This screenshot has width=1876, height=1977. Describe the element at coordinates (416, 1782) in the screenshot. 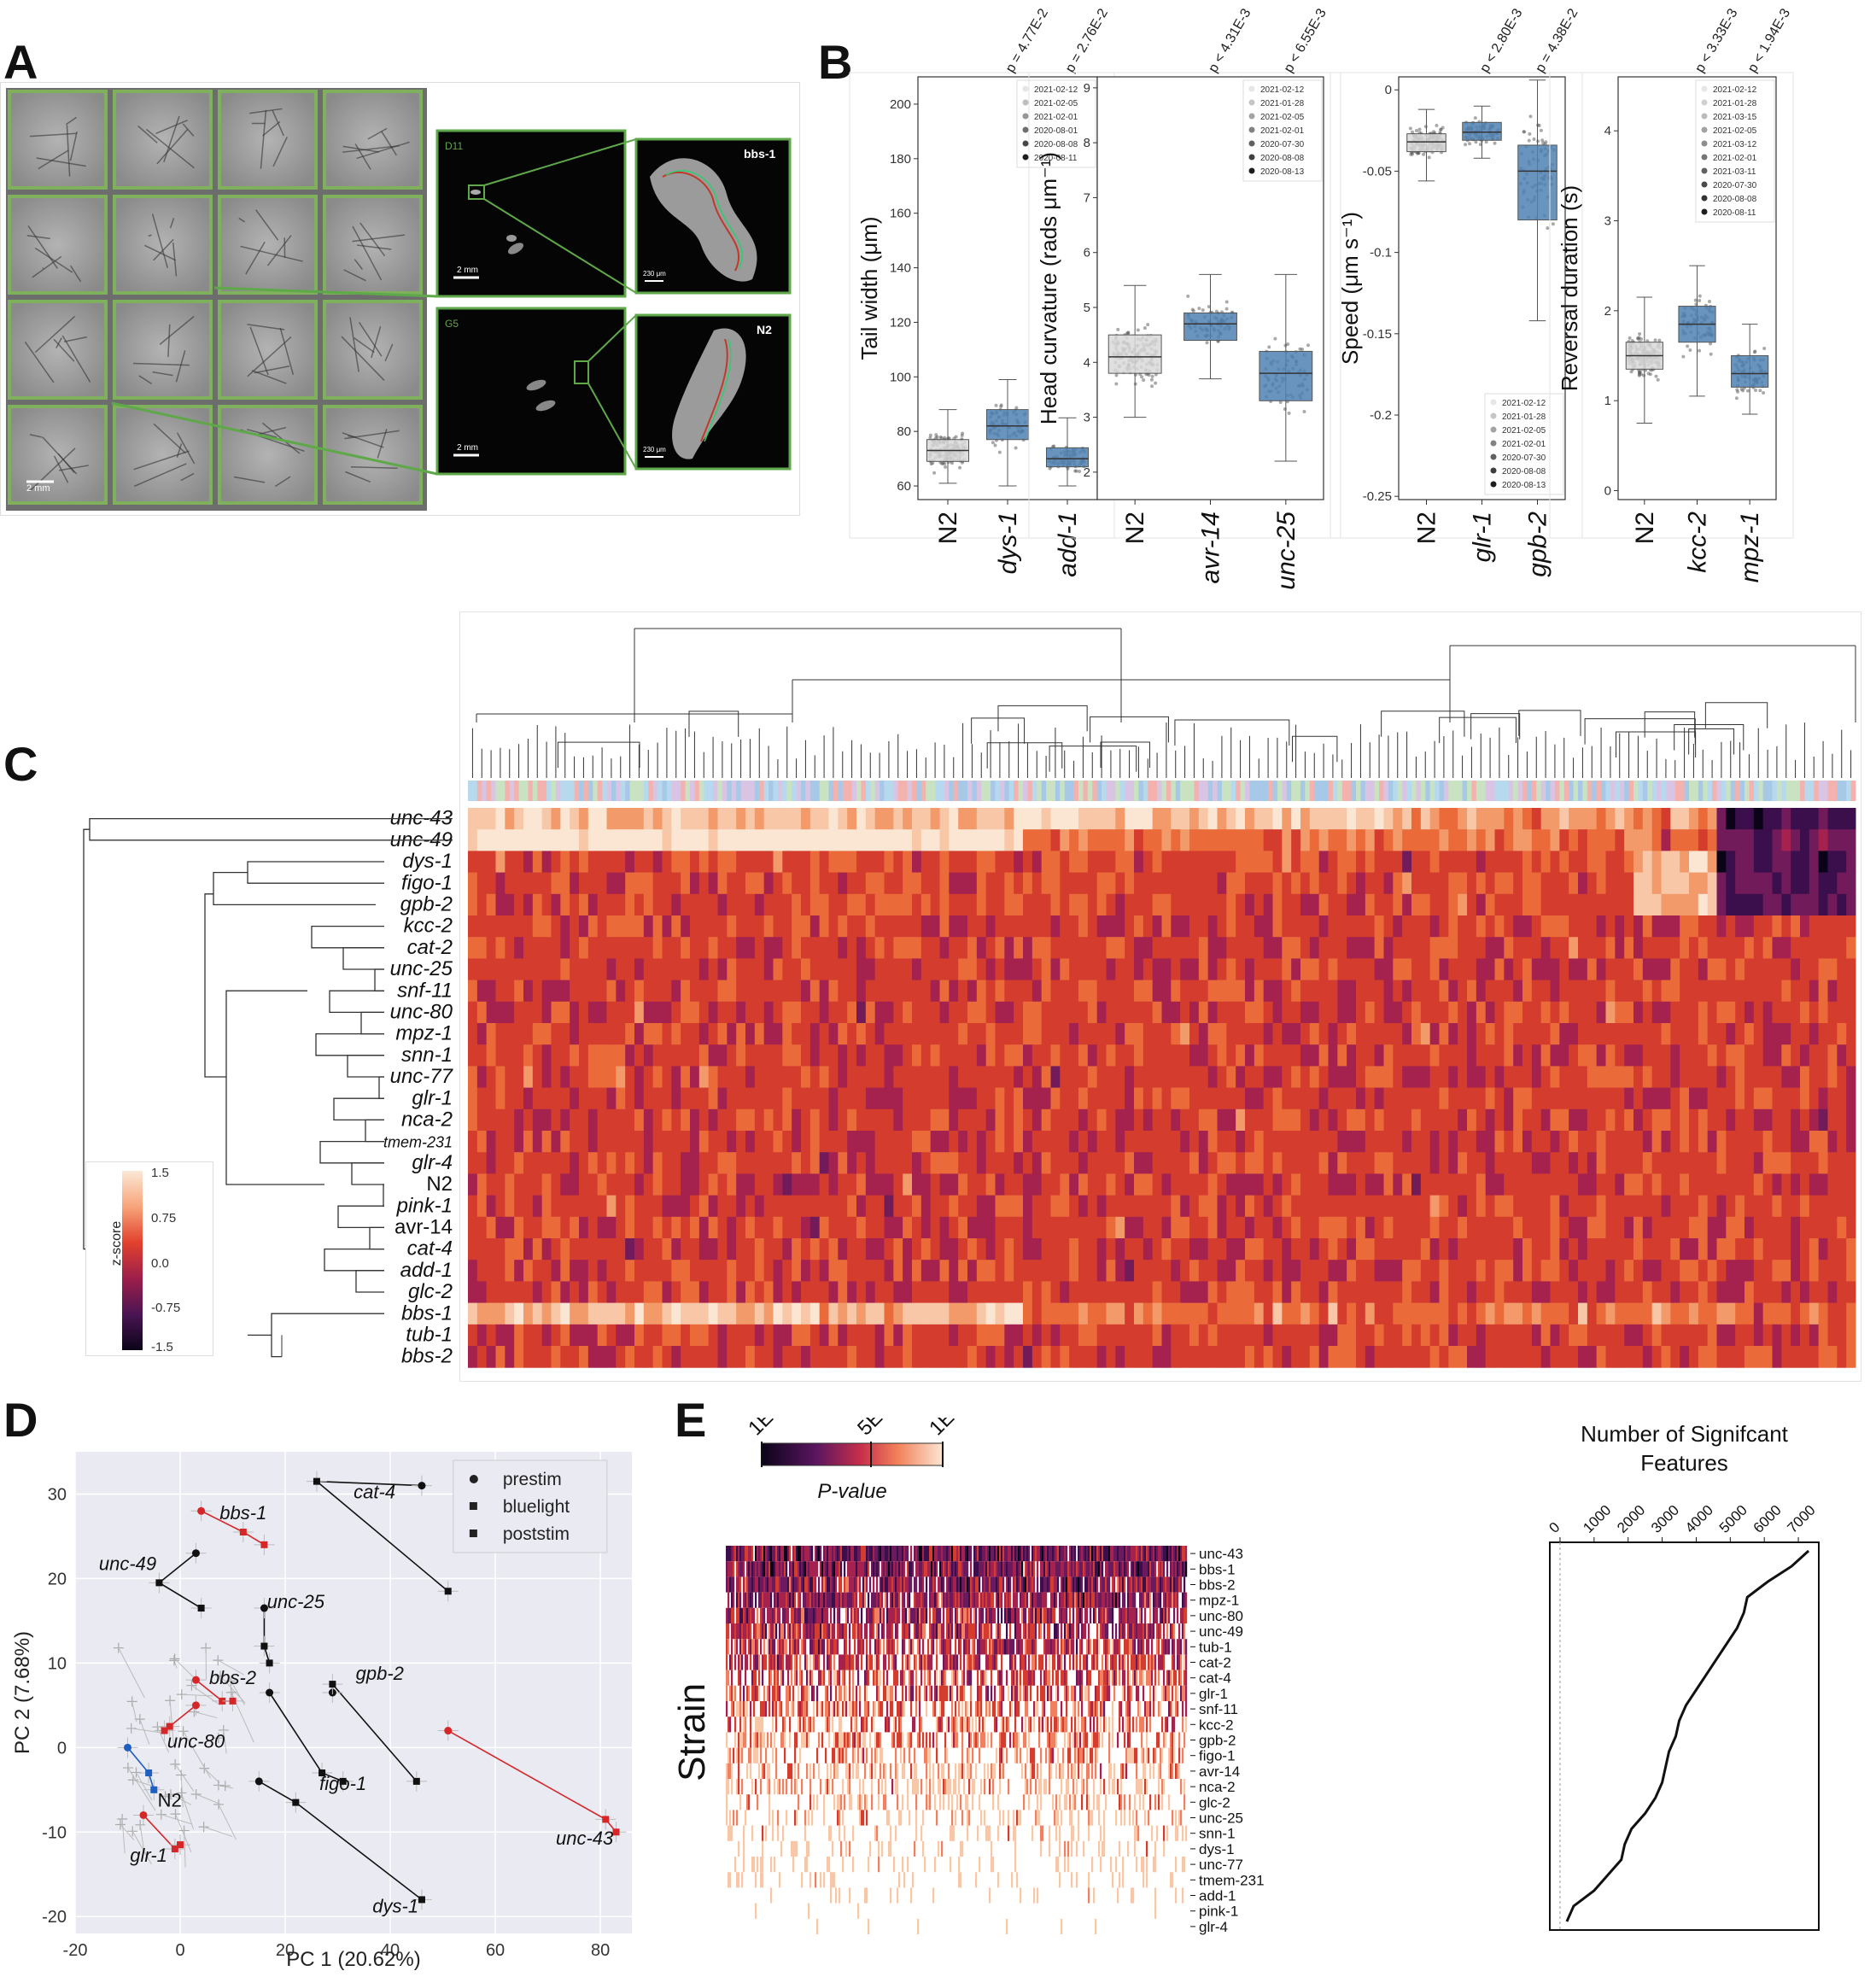

I see `poststim-point` at that location.